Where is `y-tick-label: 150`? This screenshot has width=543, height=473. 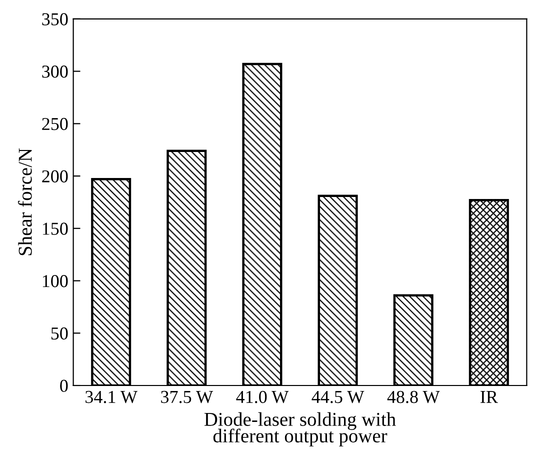 y-tick-label: 150 is located at coordinates (55, 228).